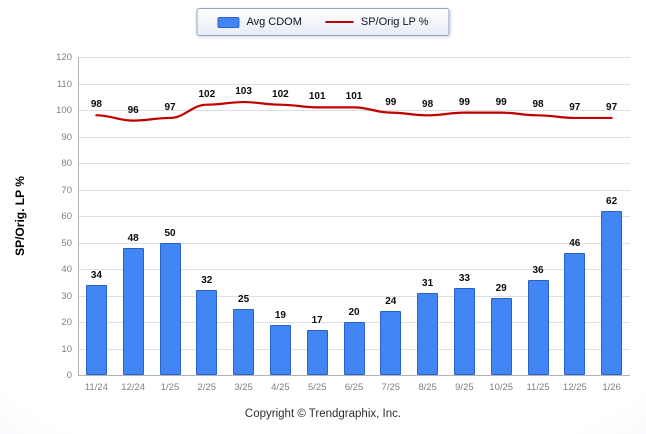 This screenshot has height=434, width=646. What do you see at coordinates (64, 84) in the screenshot?
I see `y-axis-tick-label: 110` at bounding box center [64, 84].